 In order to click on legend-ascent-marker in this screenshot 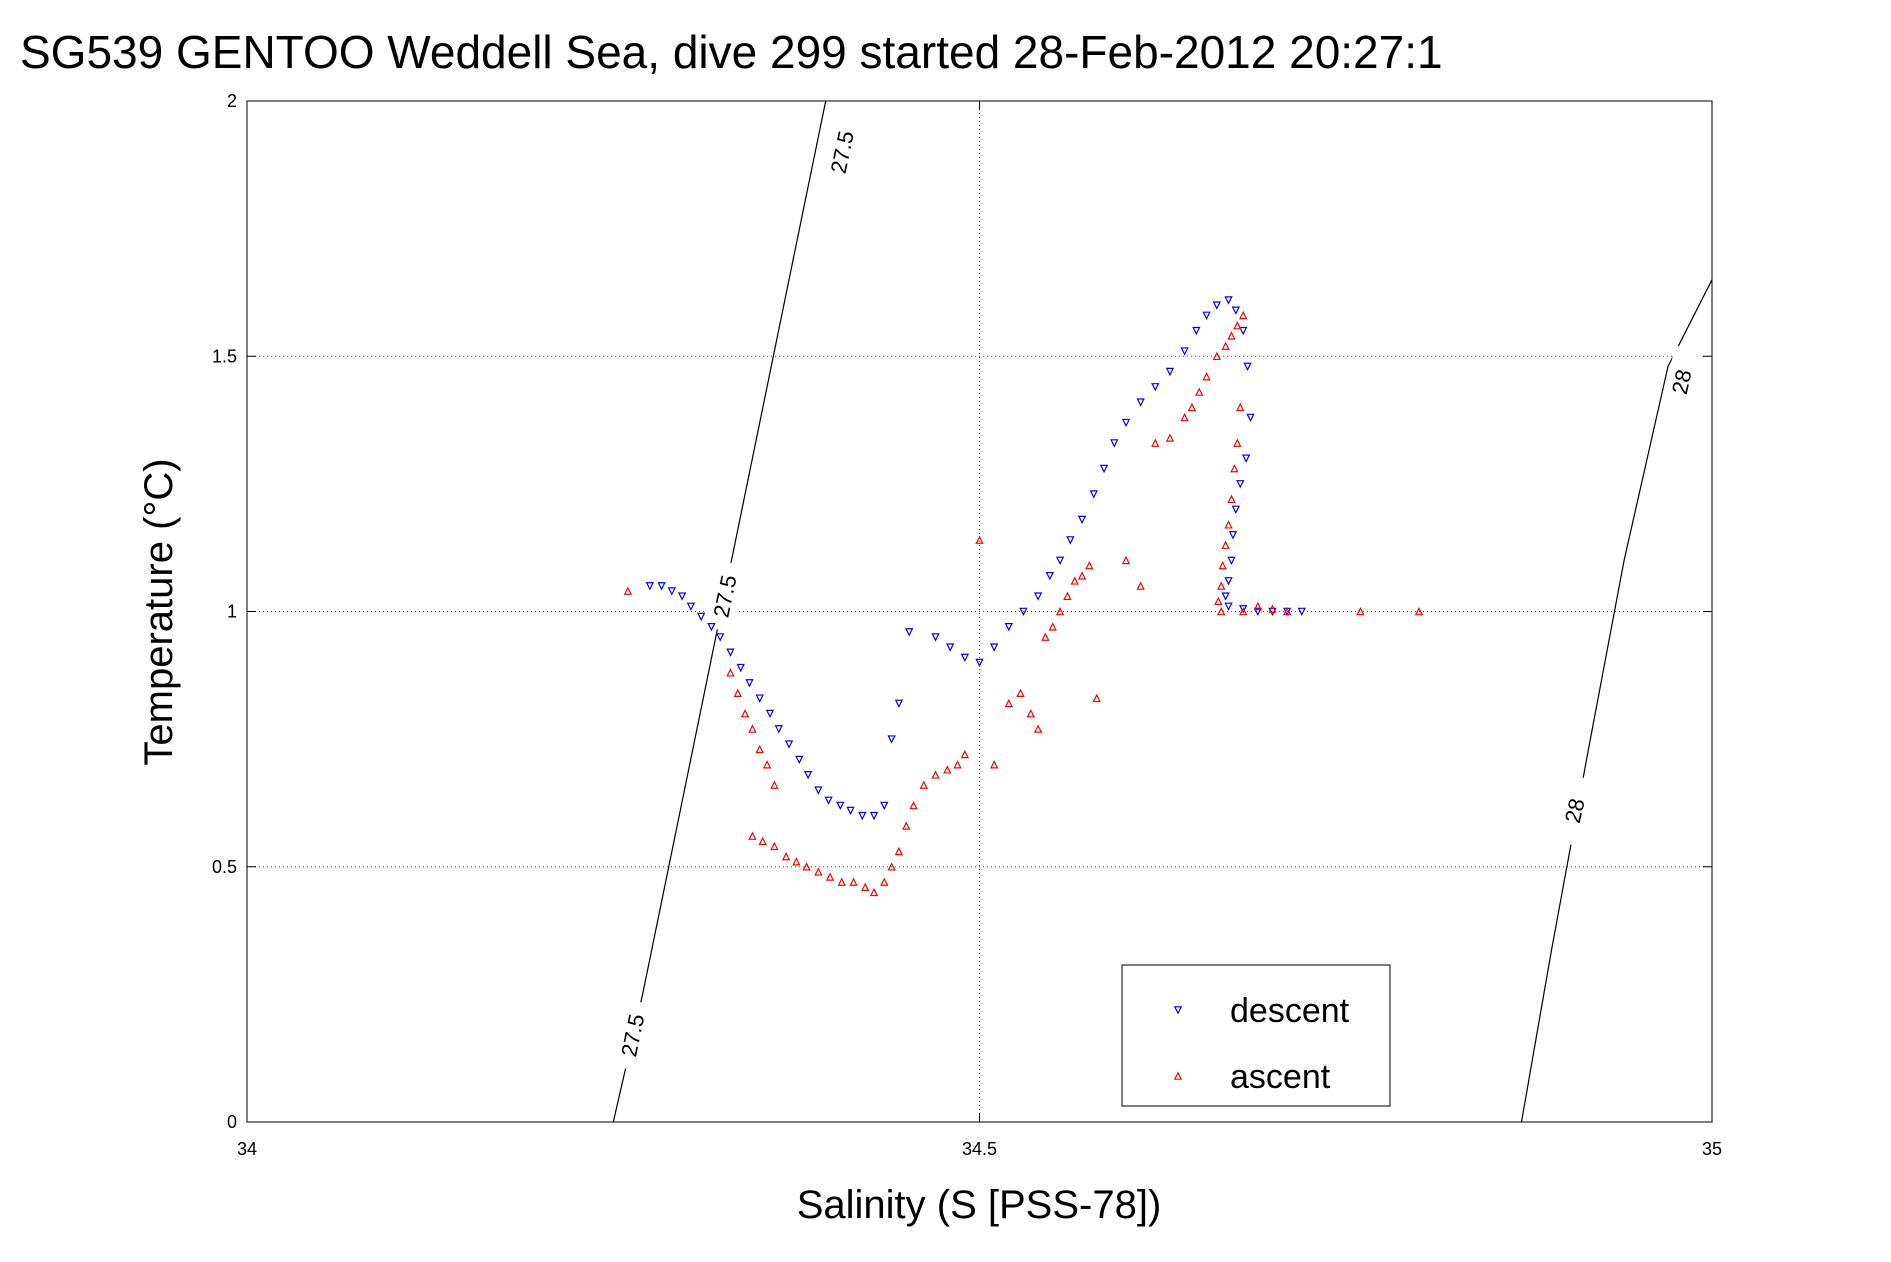, I will do `click(1178, 1075)`.